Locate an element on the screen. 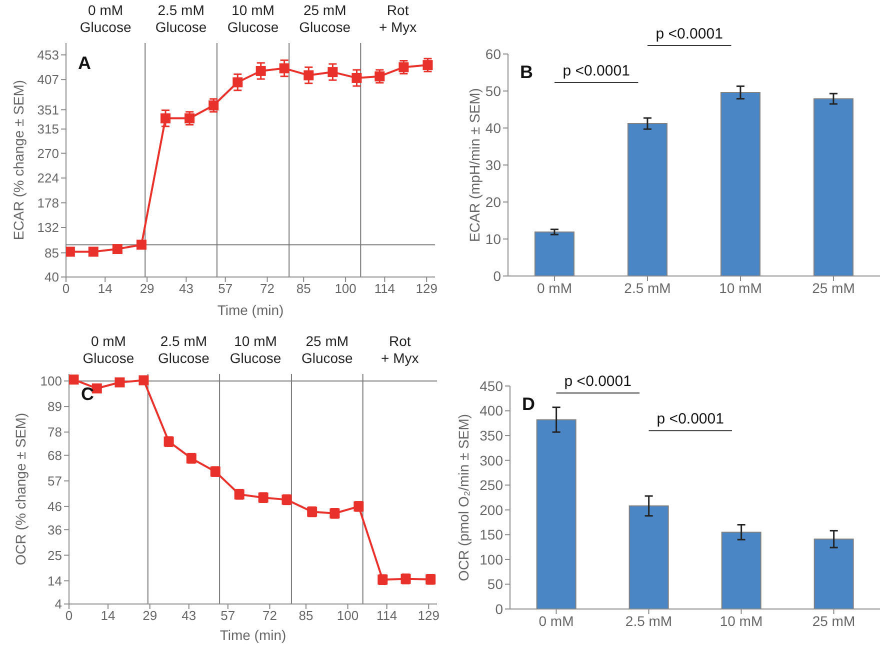 The height and width of the screenshot is (645, 883). y-tick-label: 150 is located at coordinates (492, 534).